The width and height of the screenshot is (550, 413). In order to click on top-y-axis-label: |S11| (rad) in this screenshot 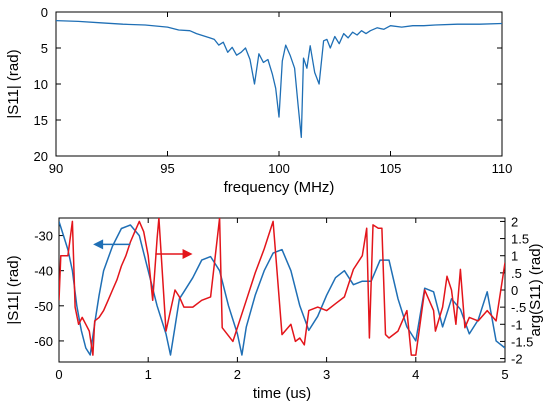, I will do `click(13, 83)`.